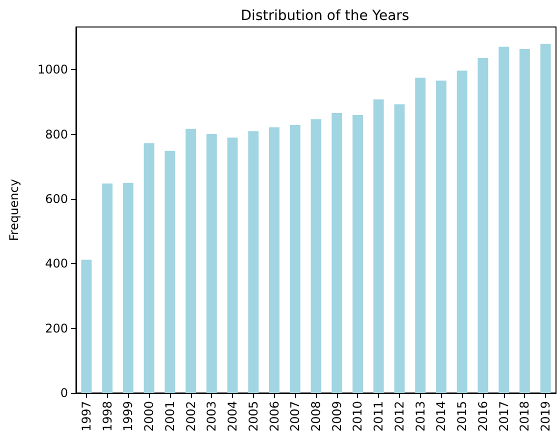  What do you see at coordinates (325, 16) in the screenshot?
I see `chart-title: Distribution of the Years` at bounding box center [325, 16].